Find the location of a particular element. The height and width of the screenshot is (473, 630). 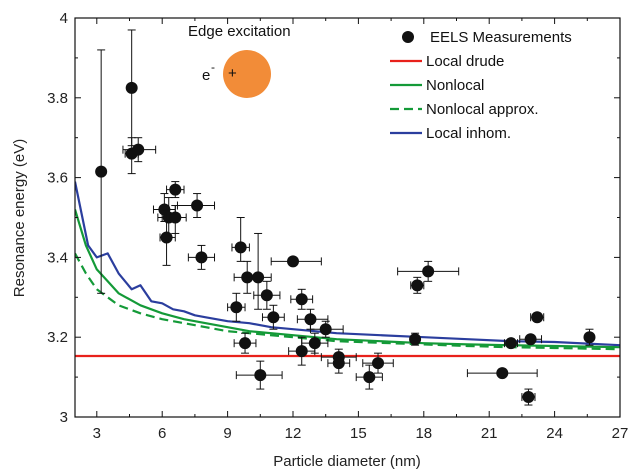

x-tick-label: 9 is located at coordinates (227, 433).